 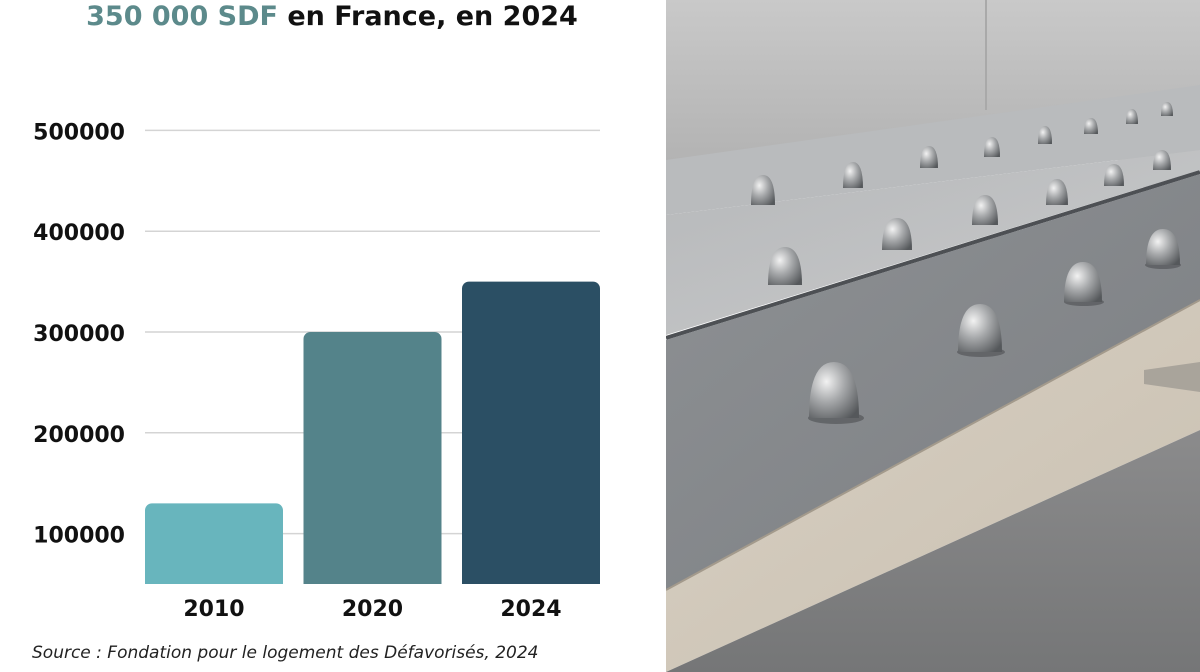 I want to click on bar-2020, so click(x=372, y=458).